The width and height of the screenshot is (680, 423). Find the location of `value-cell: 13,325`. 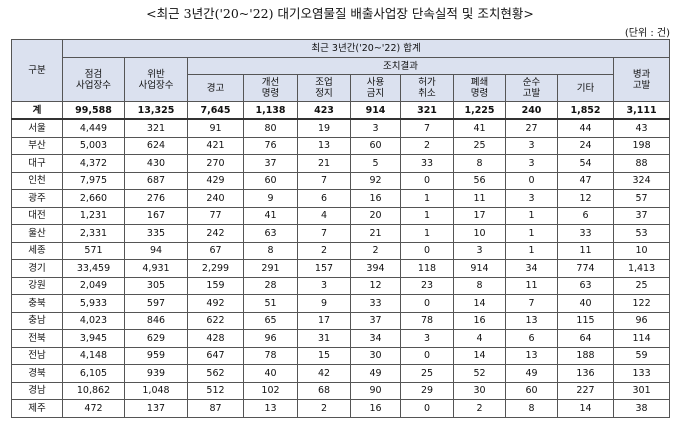

value-cell: 13,325 is located at coordinates (156, 110).